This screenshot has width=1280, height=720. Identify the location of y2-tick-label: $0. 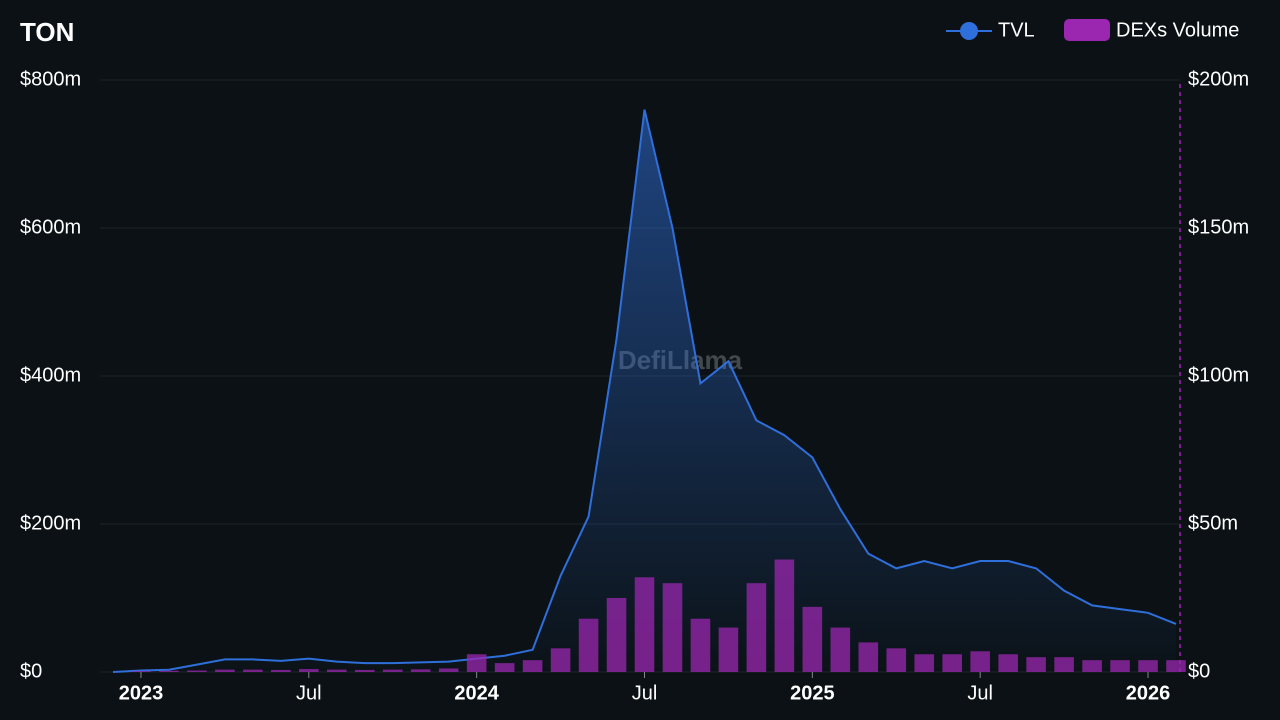
(1199, 671).